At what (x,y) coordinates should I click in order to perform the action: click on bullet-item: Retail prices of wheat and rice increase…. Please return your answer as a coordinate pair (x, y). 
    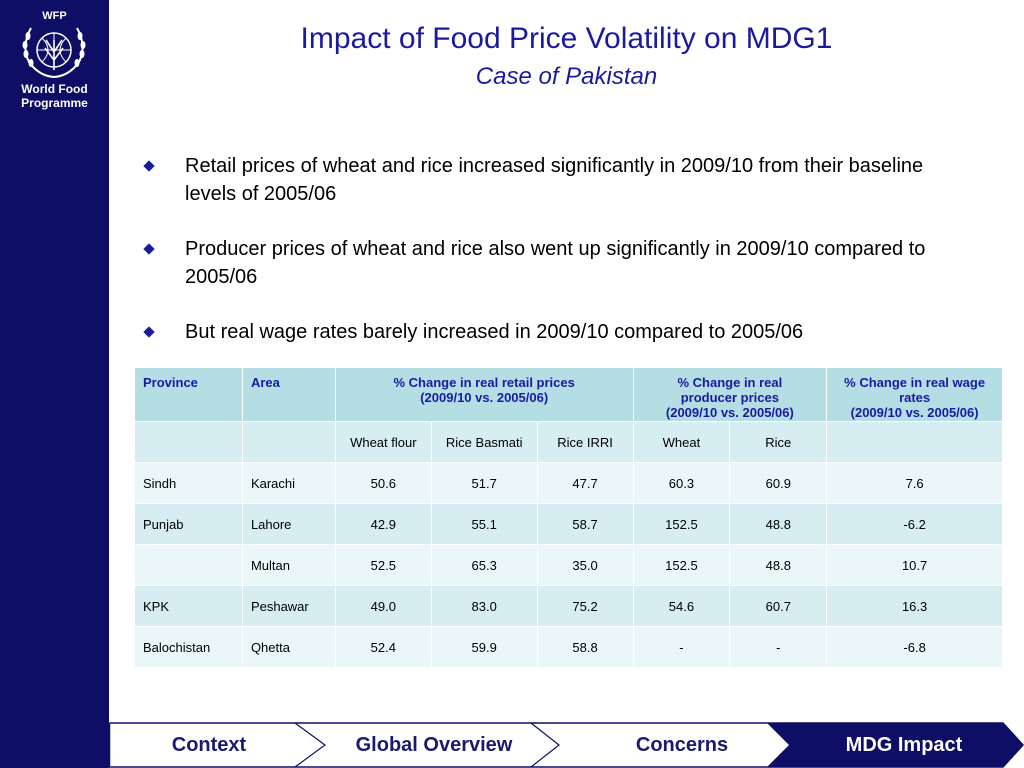
    Looking at the image, I should click on (552, 180).